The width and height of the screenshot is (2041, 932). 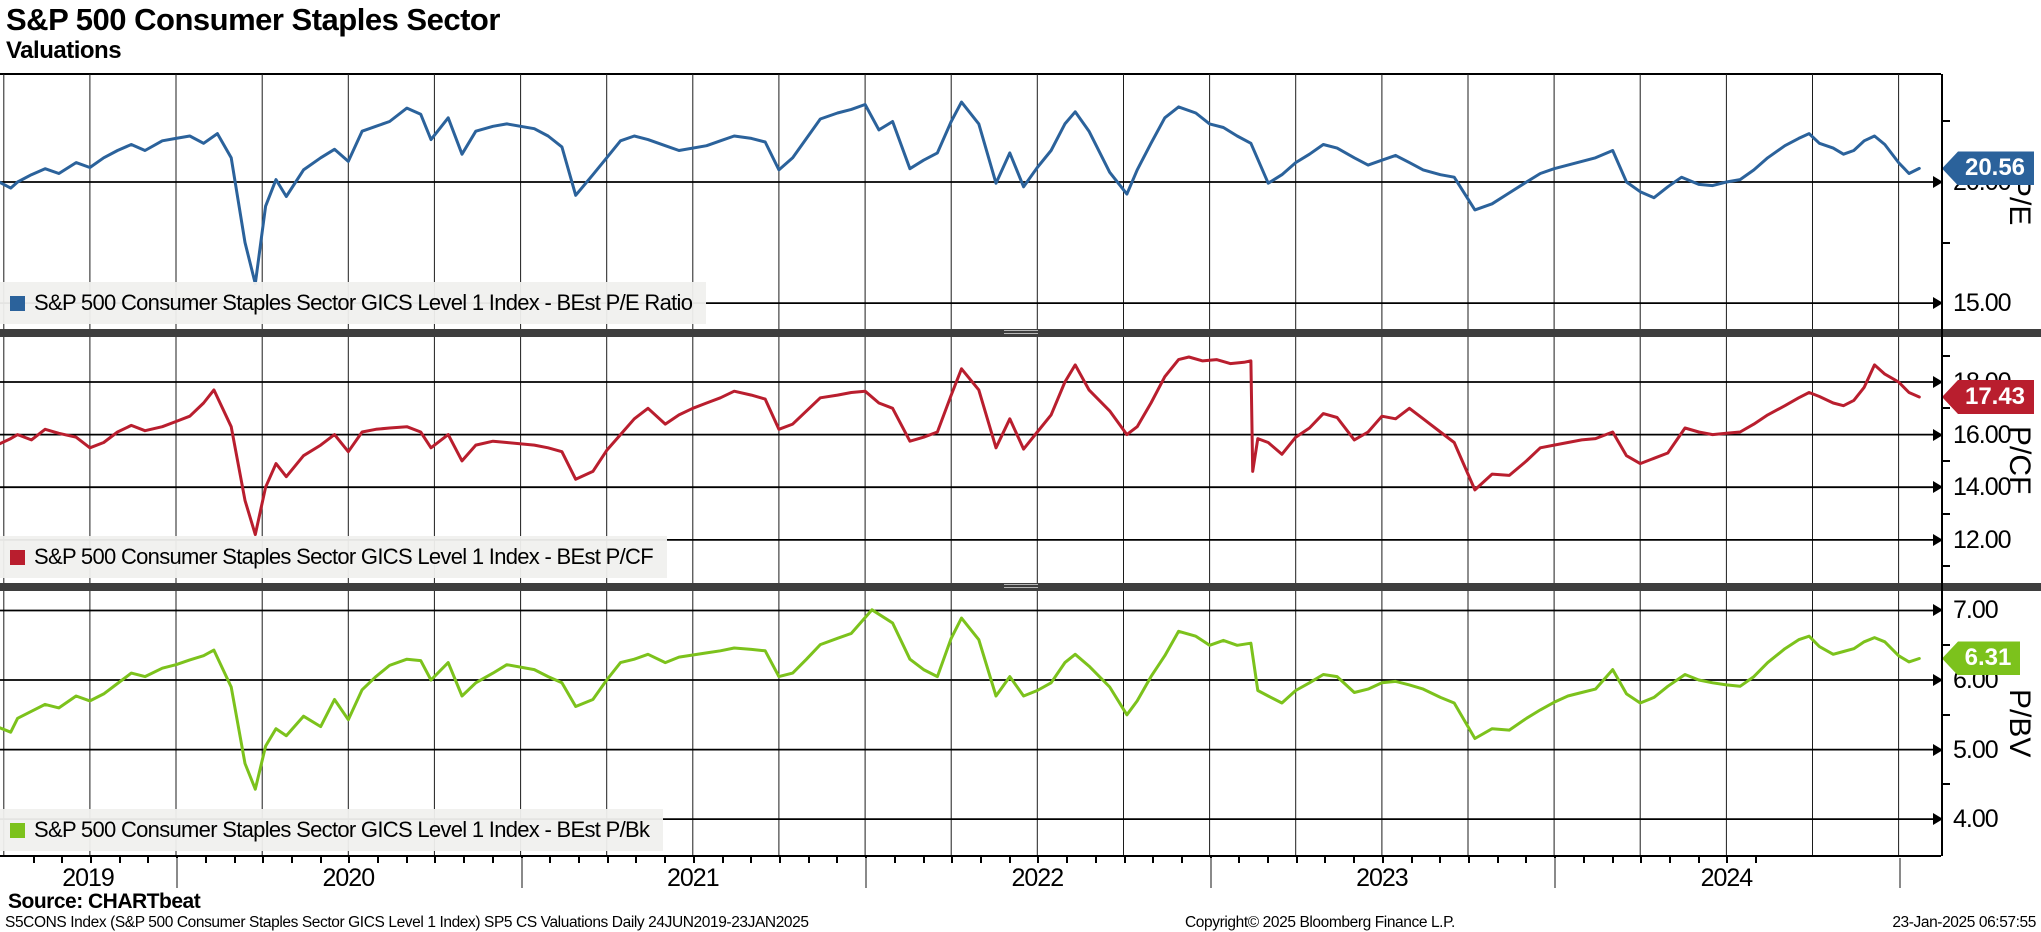 What do you see at coordinates (253, 19) in the screenshot?
I see `page-title: S&P 500 Consumer Staples Sector` at bounding box center [253, 19].